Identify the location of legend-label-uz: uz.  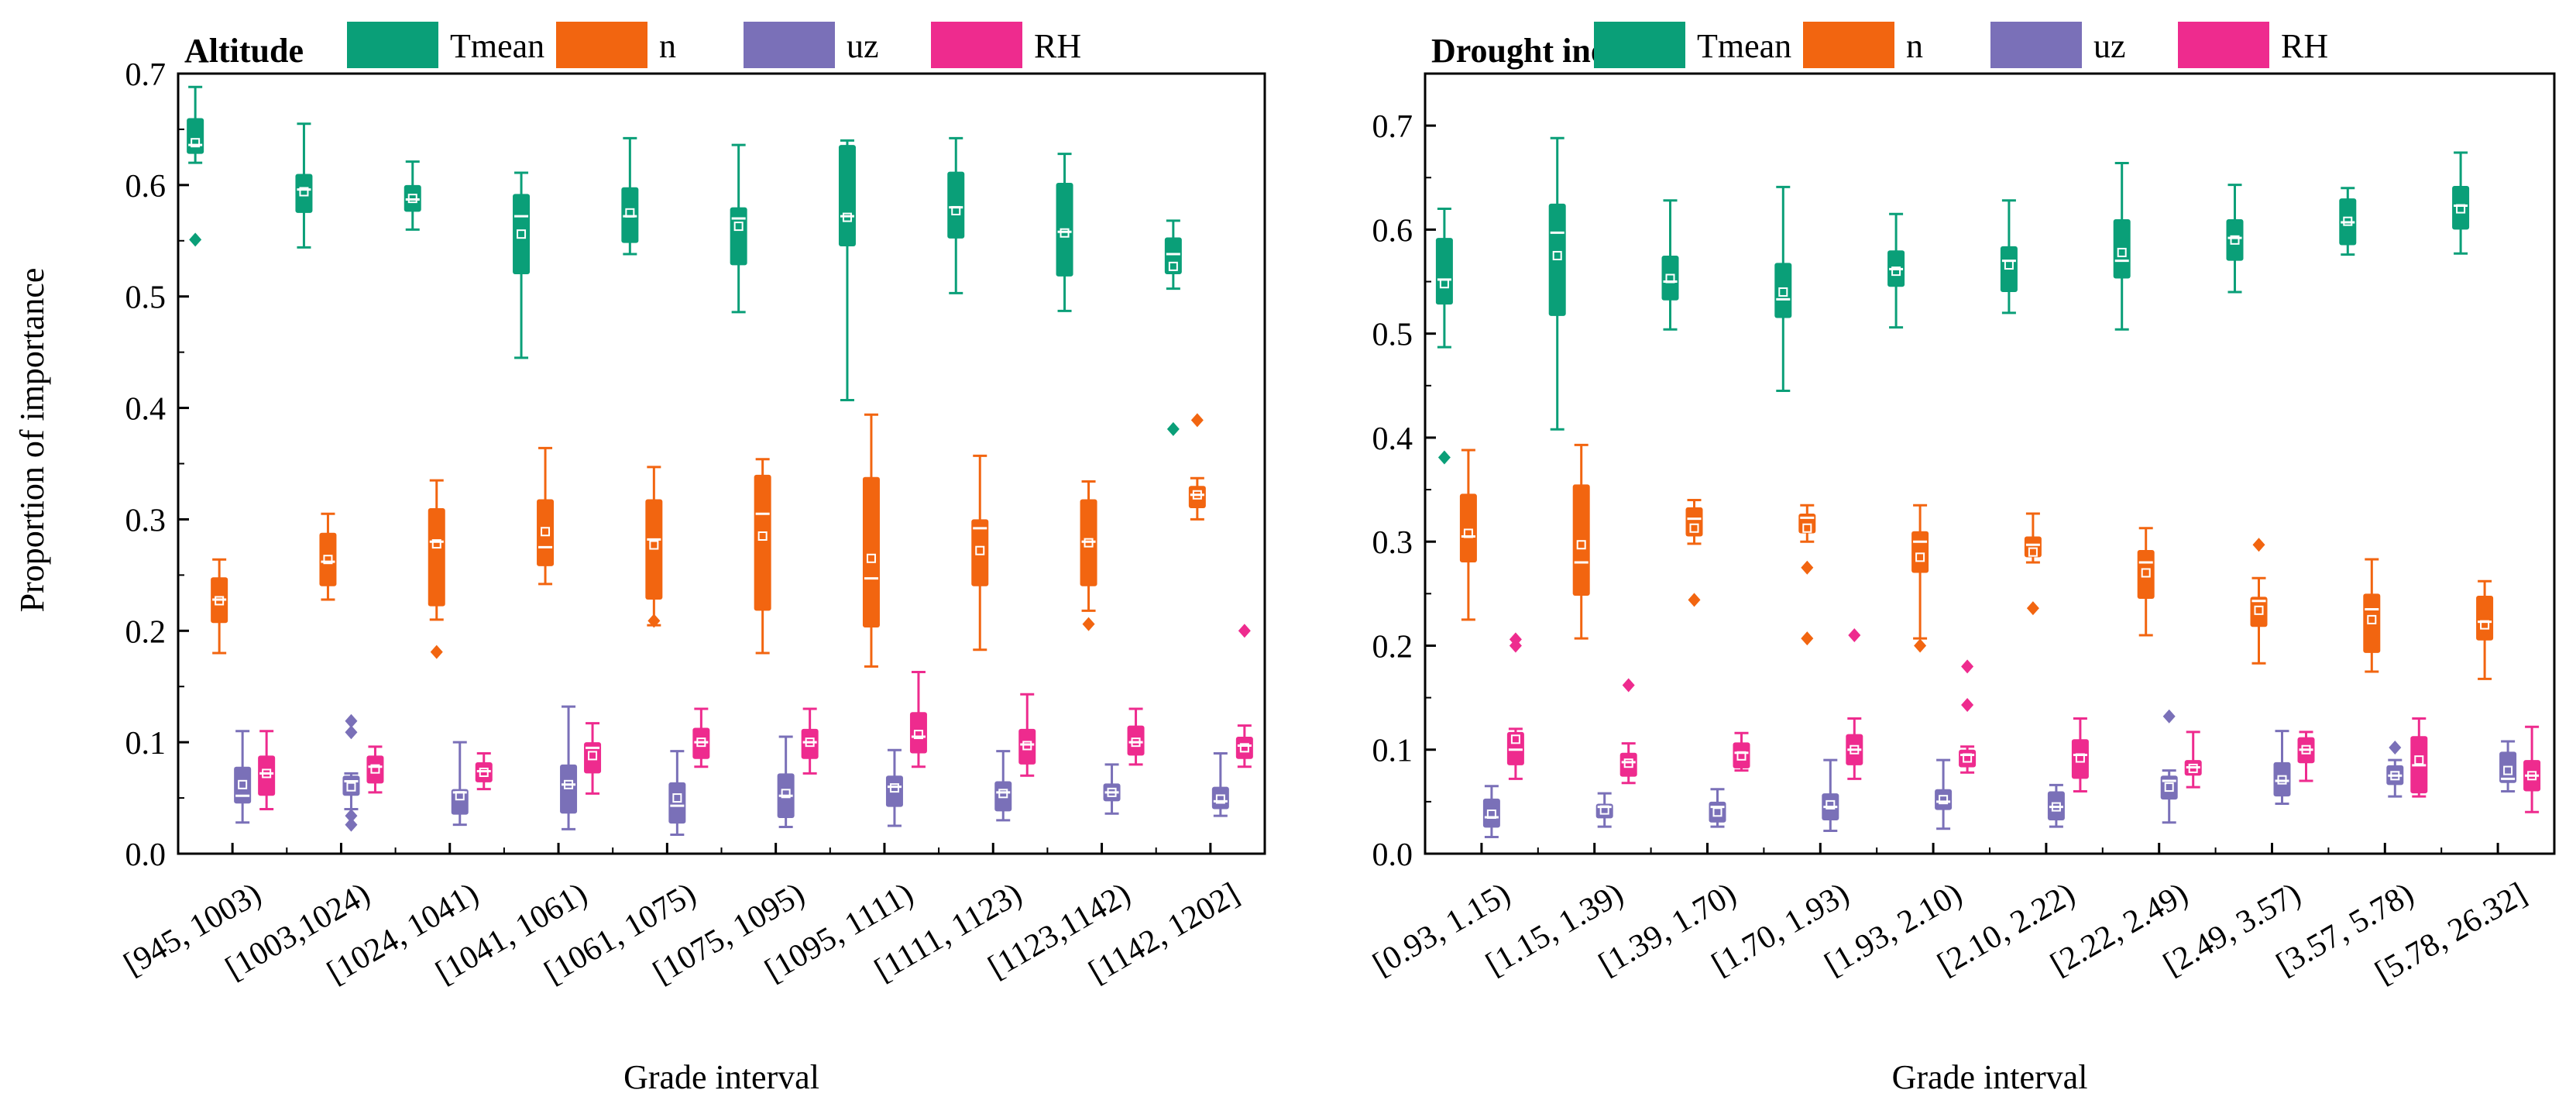
(2109, 46).